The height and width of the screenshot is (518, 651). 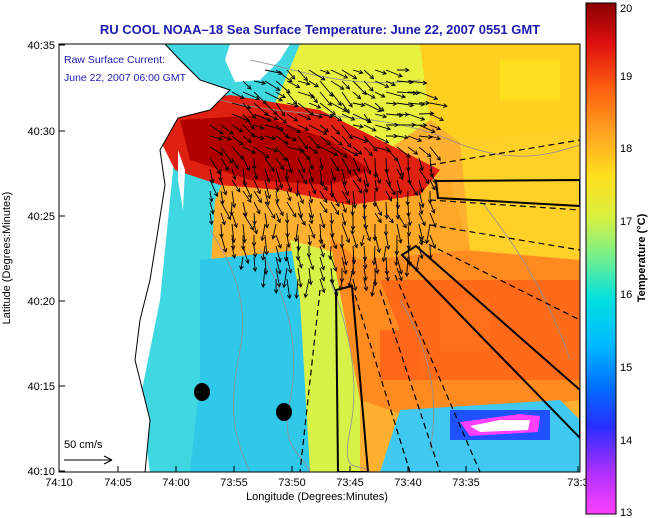 What do you see at coordinates (181, 180) in the screenshot?
I see `land-sandy-hook` at bounding box center [181, 180].